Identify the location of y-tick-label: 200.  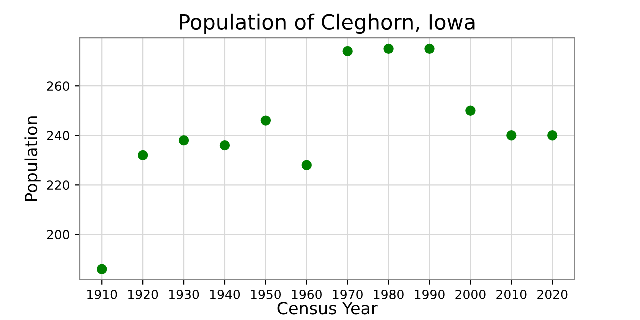
(58, 235).